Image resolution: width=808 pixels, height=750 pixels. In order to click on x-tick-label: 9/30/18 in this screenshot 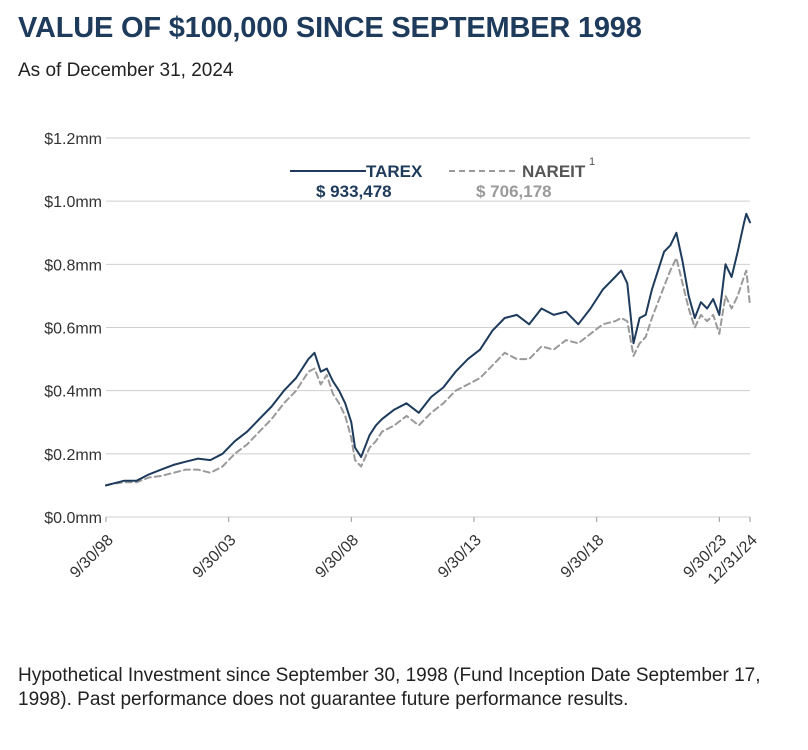, I will do `click(583, 557)`.